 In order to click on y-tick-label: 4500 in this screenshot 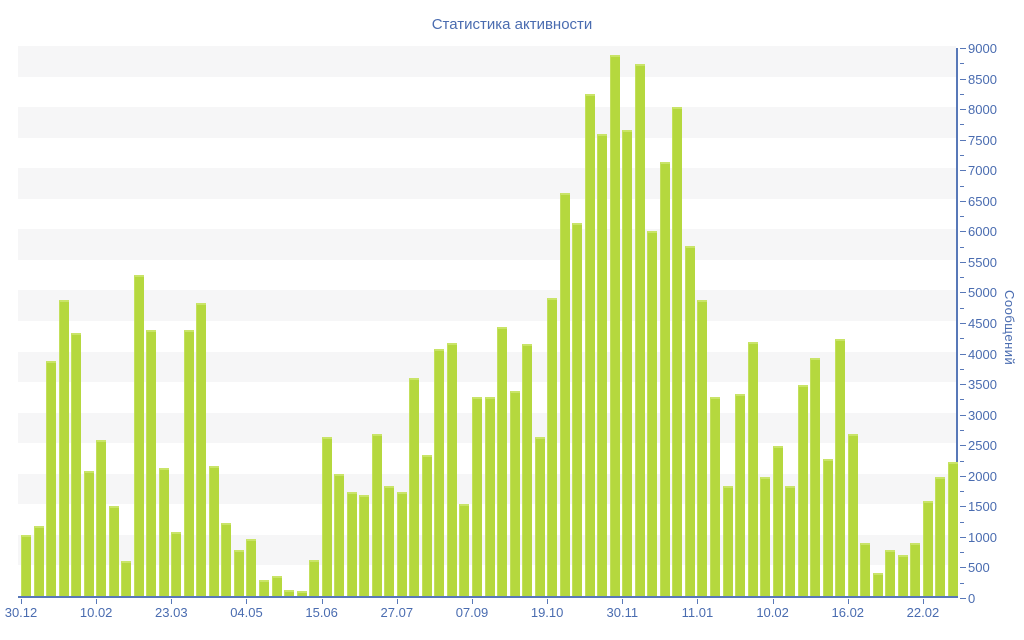, I will do `click(982, 323)`.